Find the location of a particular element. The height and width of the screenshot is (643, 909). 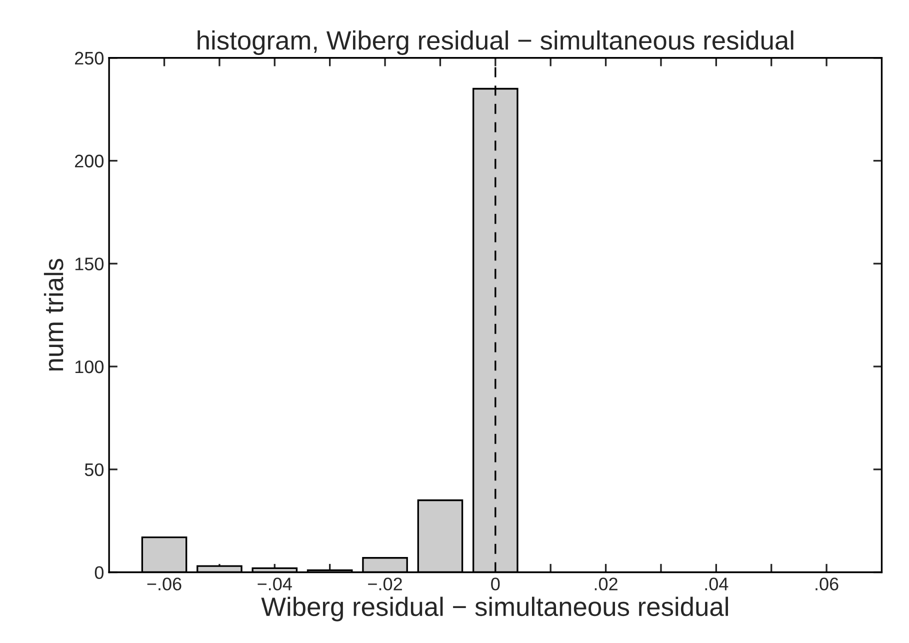

x-tick-label: −.04 is located at coordinates (275, 584).